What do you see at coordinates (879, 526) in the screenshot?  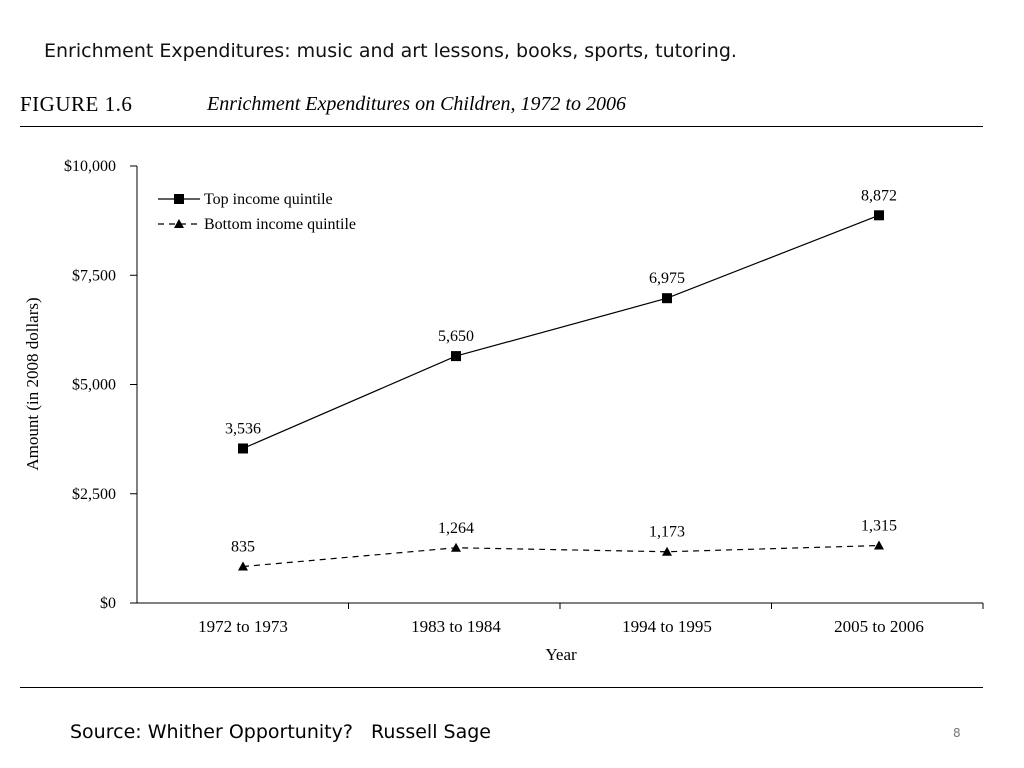 I see `data-label: 1,315` at bounding box center [879, 526].